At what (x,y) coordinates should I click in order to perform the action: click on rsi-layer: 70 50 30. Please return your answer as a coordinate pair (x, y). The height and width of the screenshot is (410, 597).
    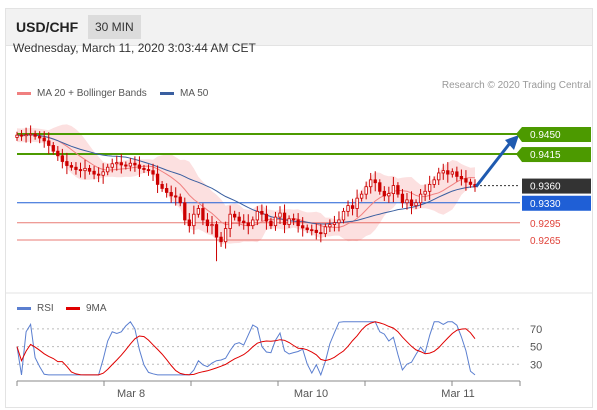
    Looking at the image, I should click on (279, 349).